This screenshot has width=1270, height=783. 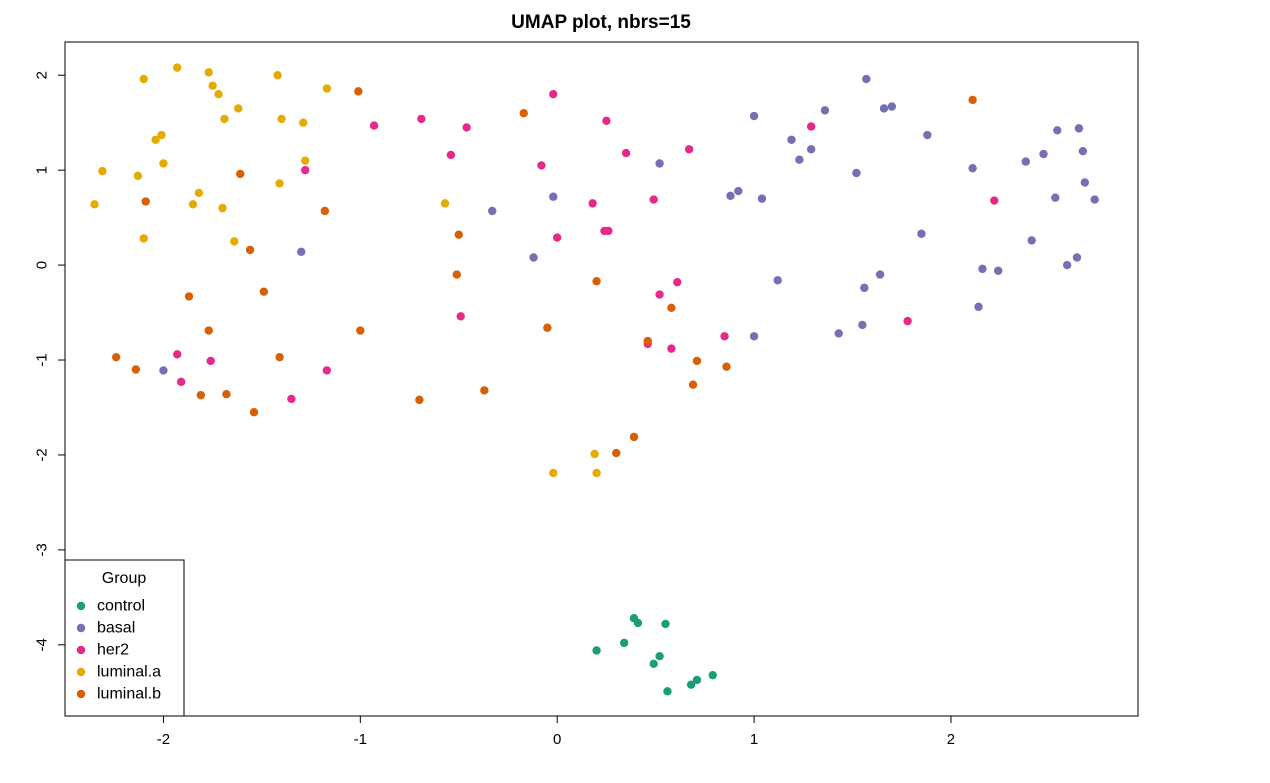 I want to click on legend-label-basal: basal, so click(x=116, y=628).